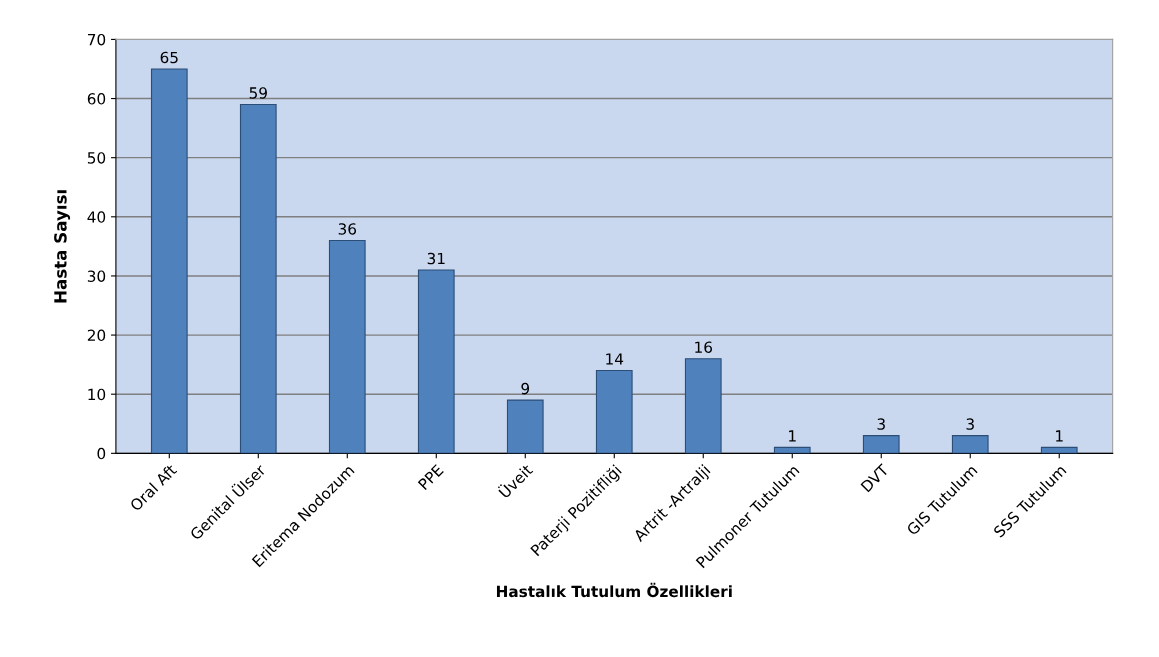 This screenshot has width=1159, height=657. Describe the element at coordinates (169, 57) in the screenshot. I see `data-label: 65` at that location.